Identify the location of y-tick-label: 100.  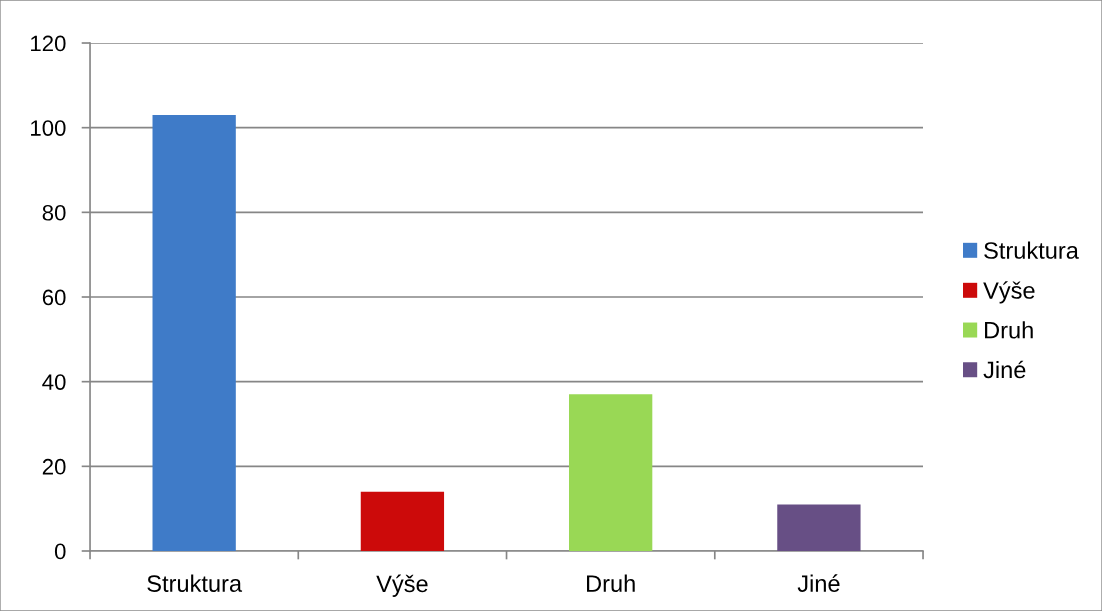
(48, 128).